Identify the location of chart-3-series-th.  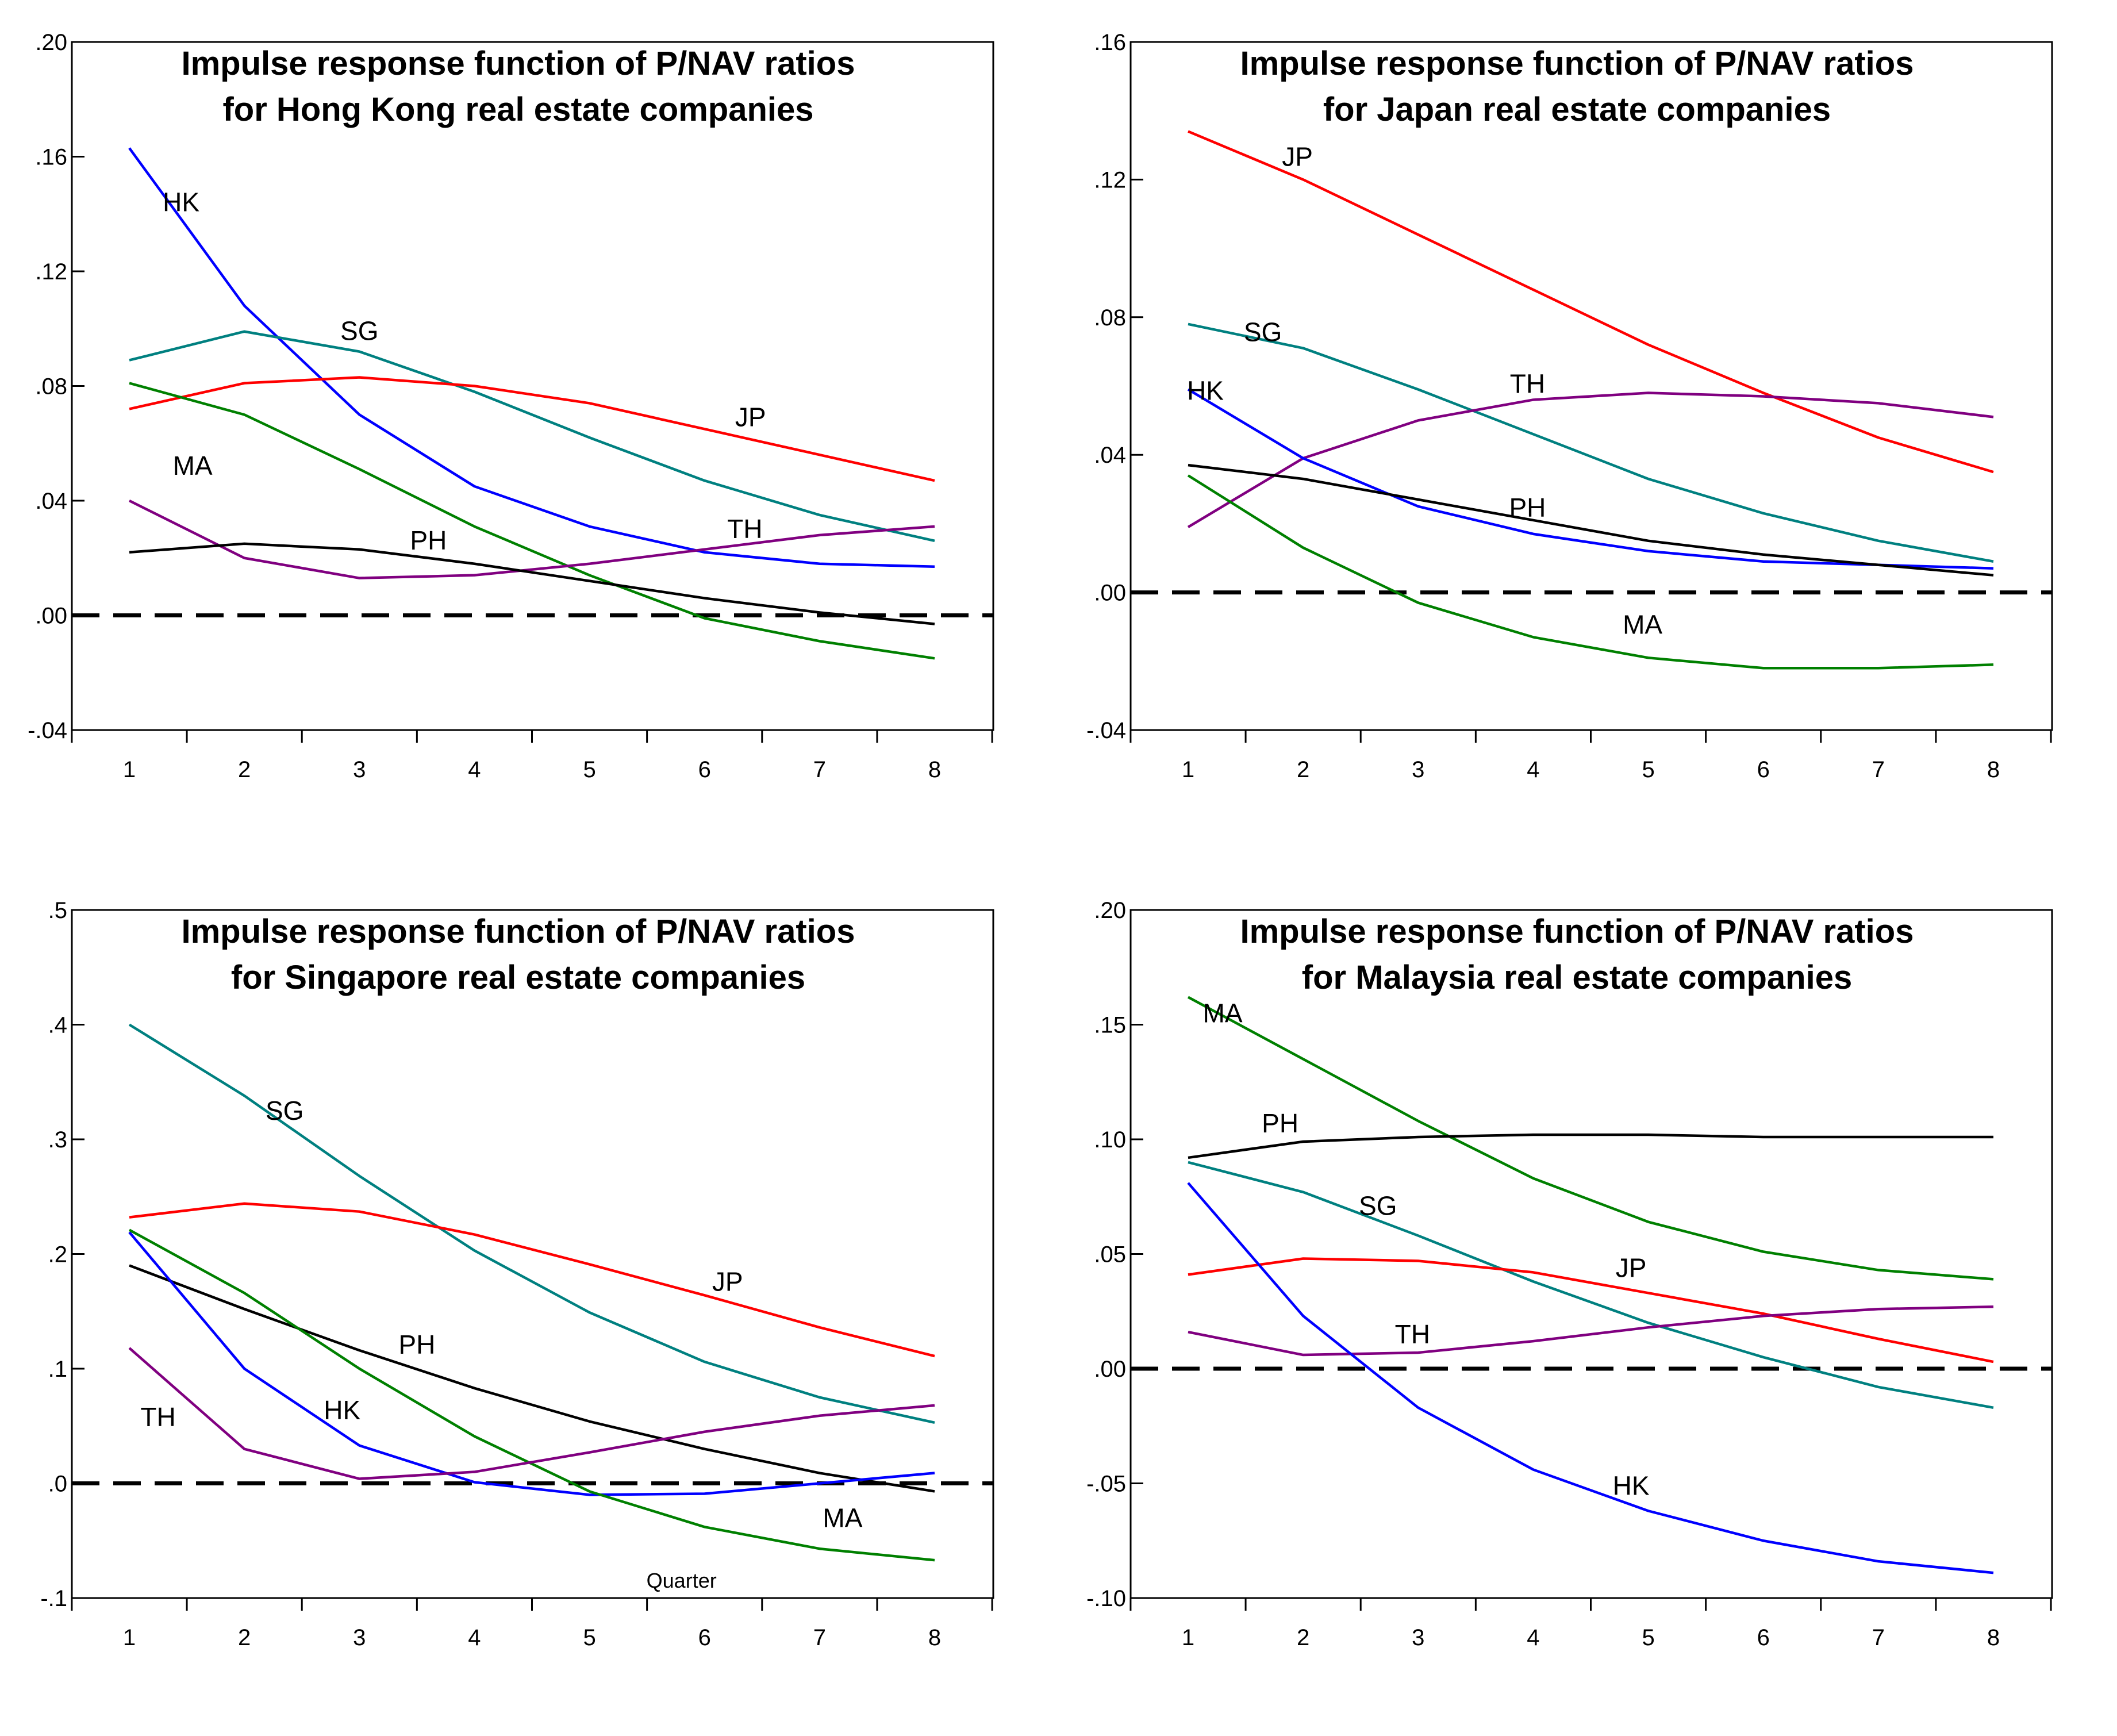
(1591, 1331).